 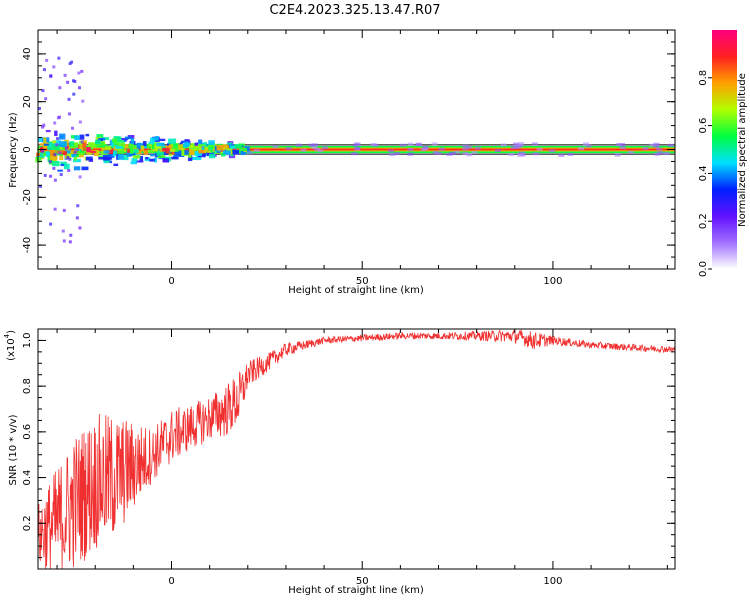 What do you see at coordinates (356, 590) in the screenshot?
I see `snr-xlabel: Height of straight line (km)` at bounding box center [356, 590].